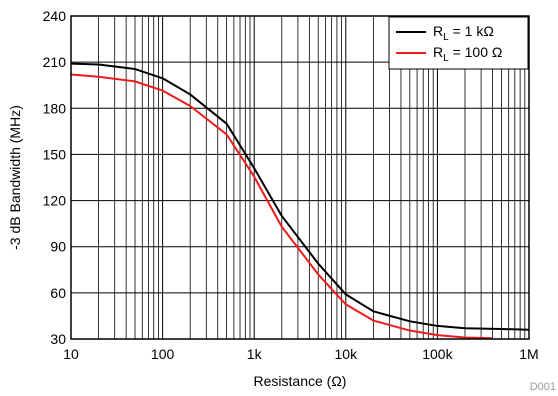  Describe the element at coordinates (300, 381) in the screenshot. I see `x-axis-label: Resistance (Ω)` at that location.